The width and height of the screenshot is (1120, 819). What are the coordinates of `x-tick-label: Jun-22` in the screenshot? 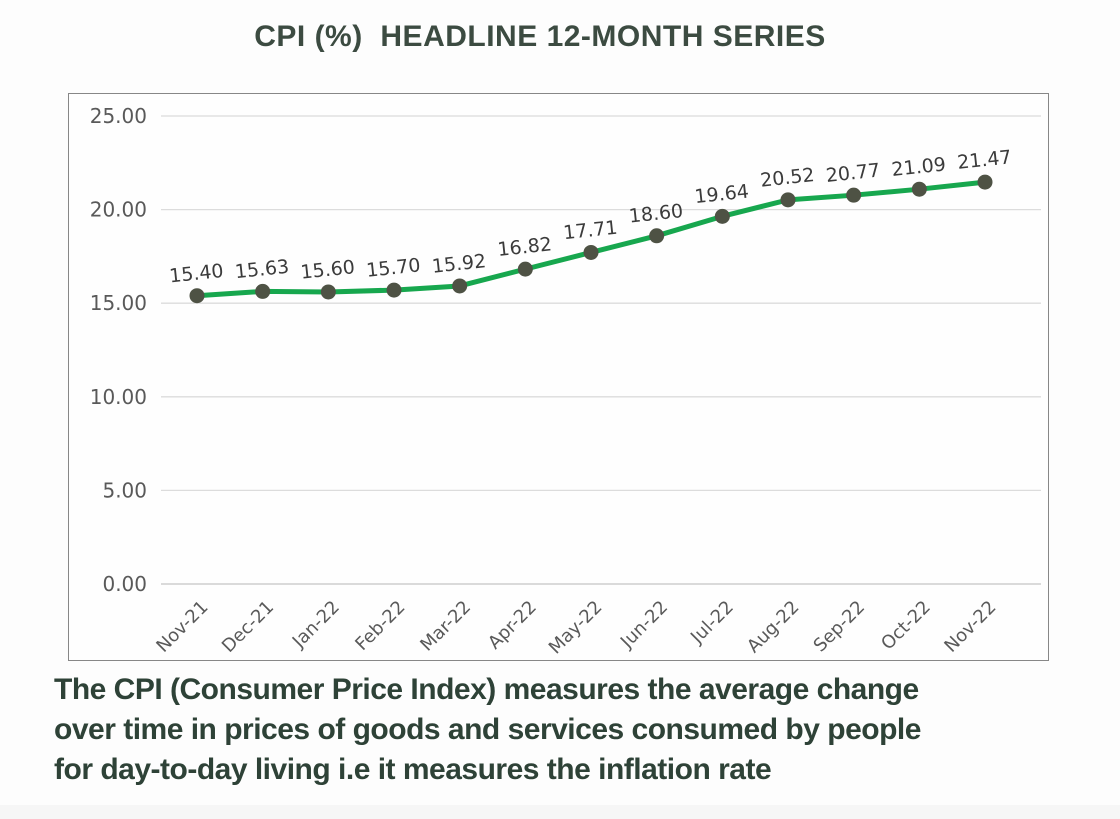 It's located at (644, 625).